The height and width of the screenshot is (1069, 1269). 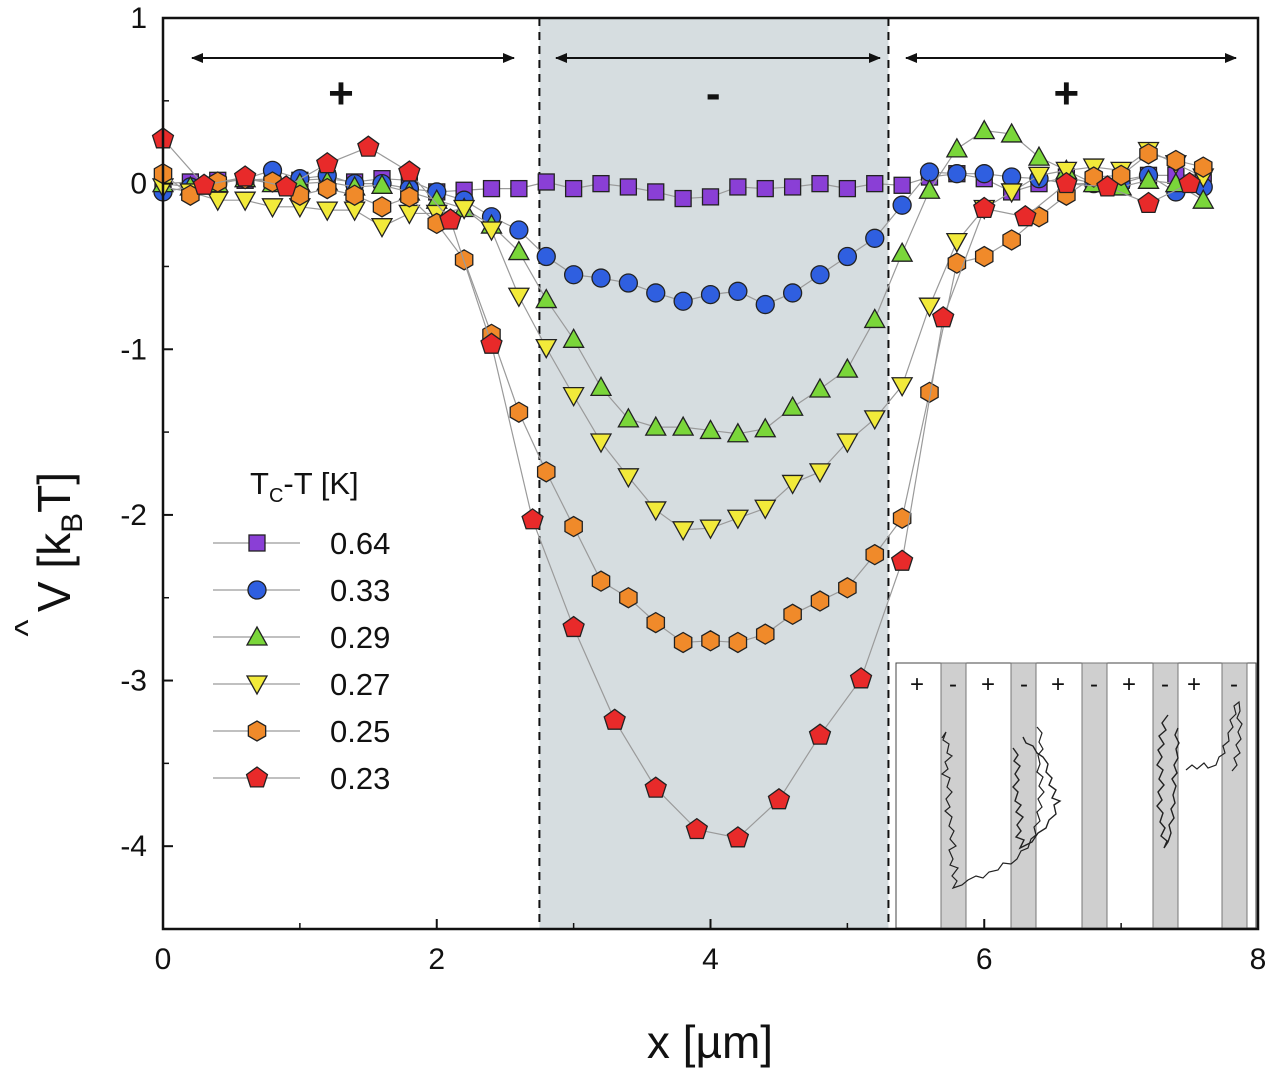 What do you see at coordinates (301, 684) in the screenshot?
I see `legend-item: 0.27` at bounding box center [301, 684].